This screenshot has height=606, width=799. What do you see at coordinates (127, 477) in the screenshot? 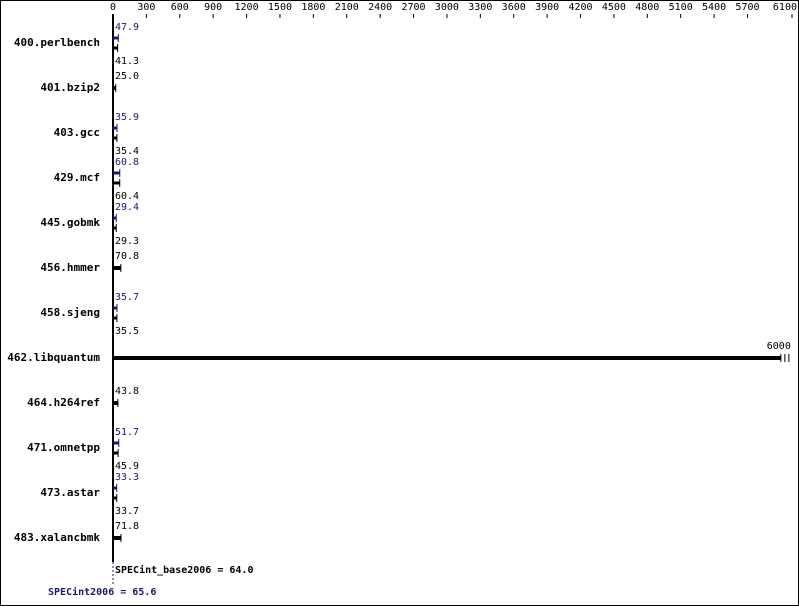
I see `value-label: 33.3` at bounding box center [127, 477].